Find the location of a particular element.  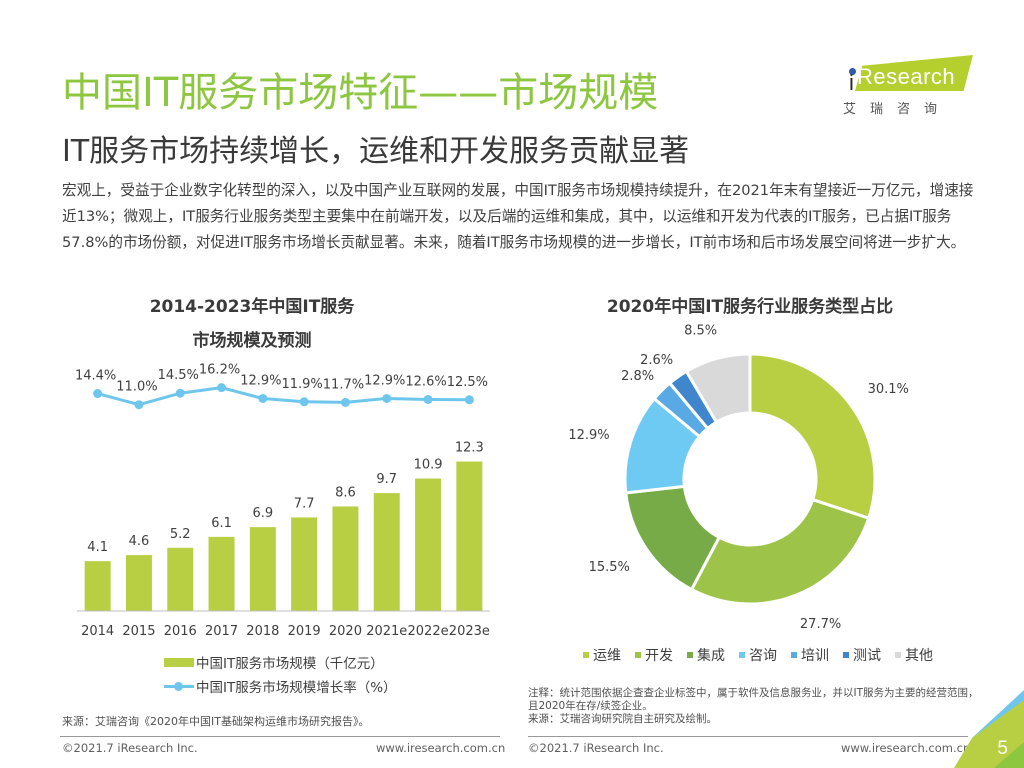

bar-value-label: 5.2 is located at coordinates (180, 534).